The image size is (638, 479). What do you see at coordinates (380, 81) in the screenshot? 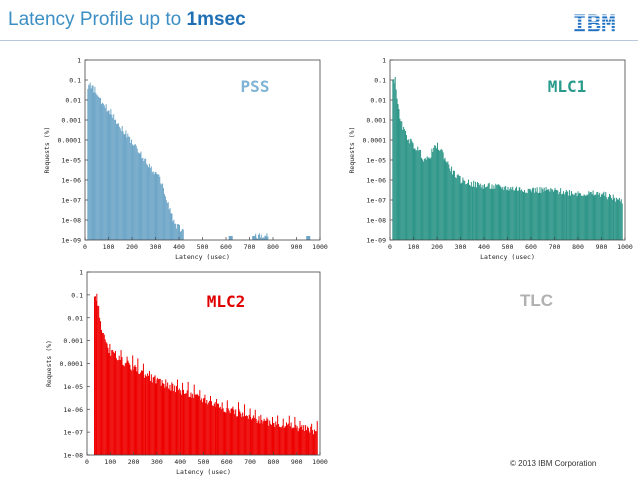
I see `y-tick-label: 0.1` at bounding box center [380, 81].